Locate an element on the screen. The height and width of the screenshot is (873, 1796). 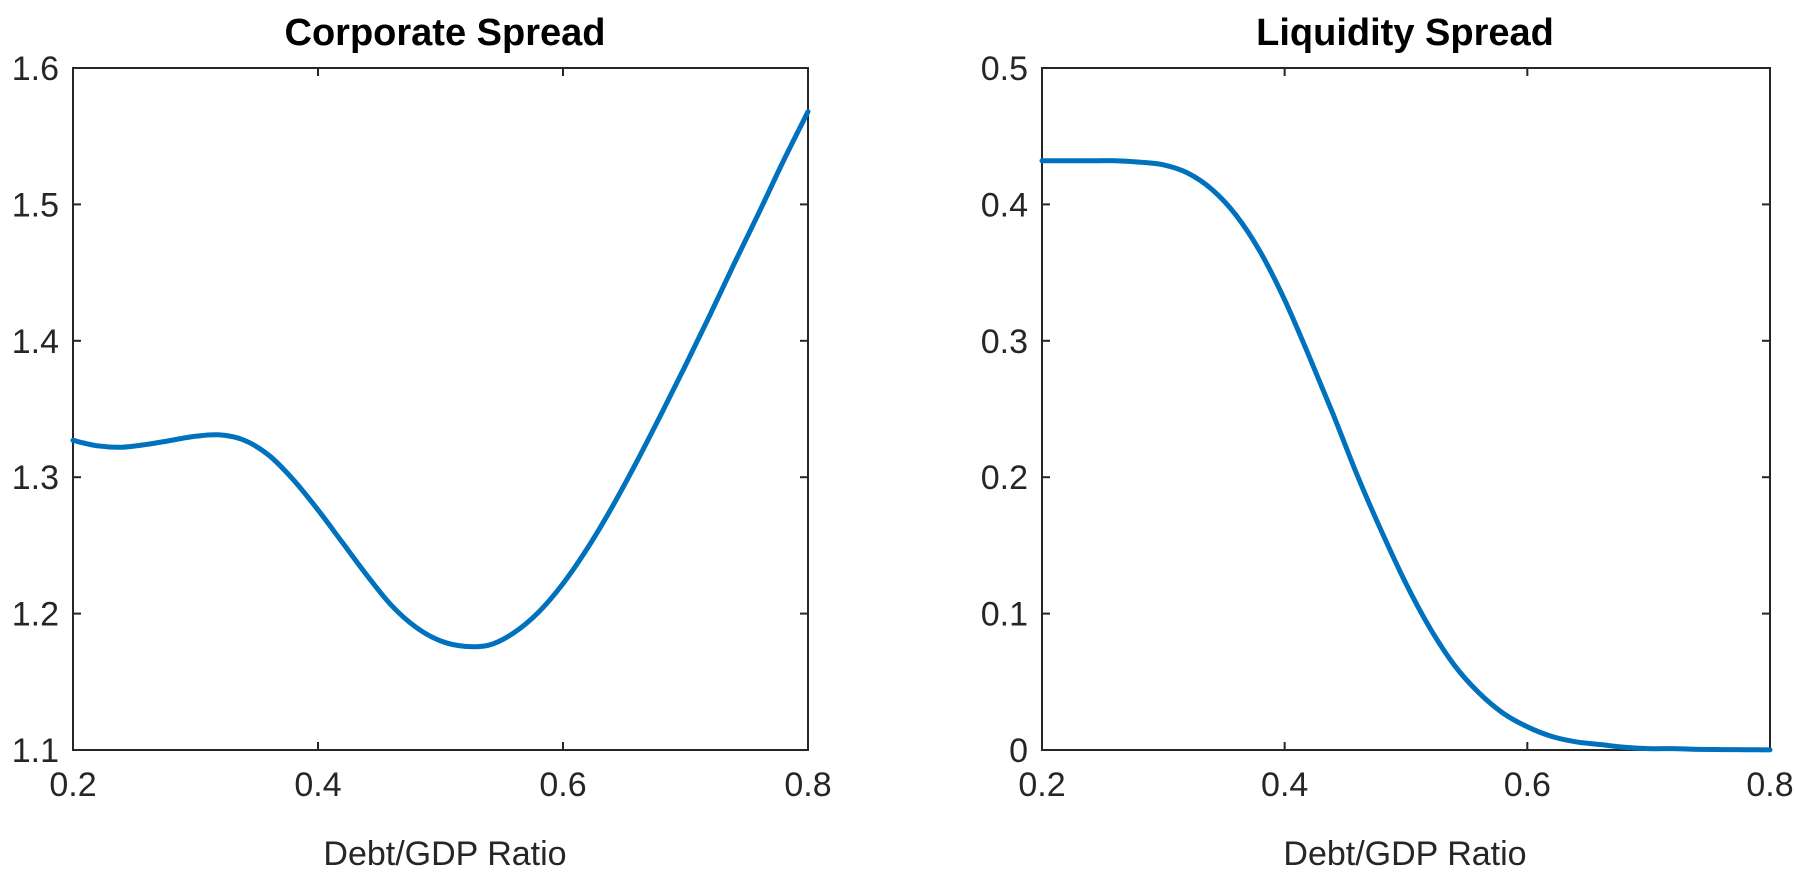
y-tick-label: 1.5 is located at coordinates (35, 205).